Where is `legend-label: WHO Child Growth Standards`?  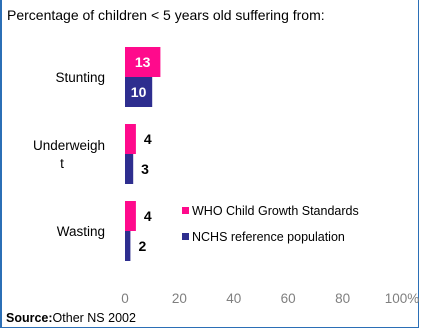
legend-label: WHO Child Growth Standards is located at coordinates (275, 211).